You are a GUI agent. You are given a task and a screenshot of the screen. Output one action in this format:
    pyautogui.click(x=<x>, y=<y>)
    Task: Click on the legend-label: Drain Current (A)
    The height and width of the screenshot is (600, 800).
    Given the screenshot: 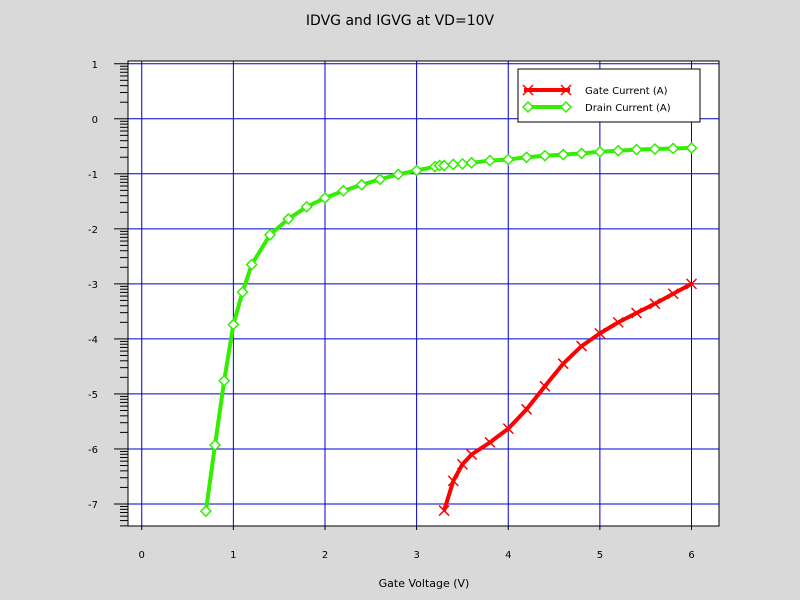 What is the action you would take?
    pyautogui.click(x=628, y=108)
    